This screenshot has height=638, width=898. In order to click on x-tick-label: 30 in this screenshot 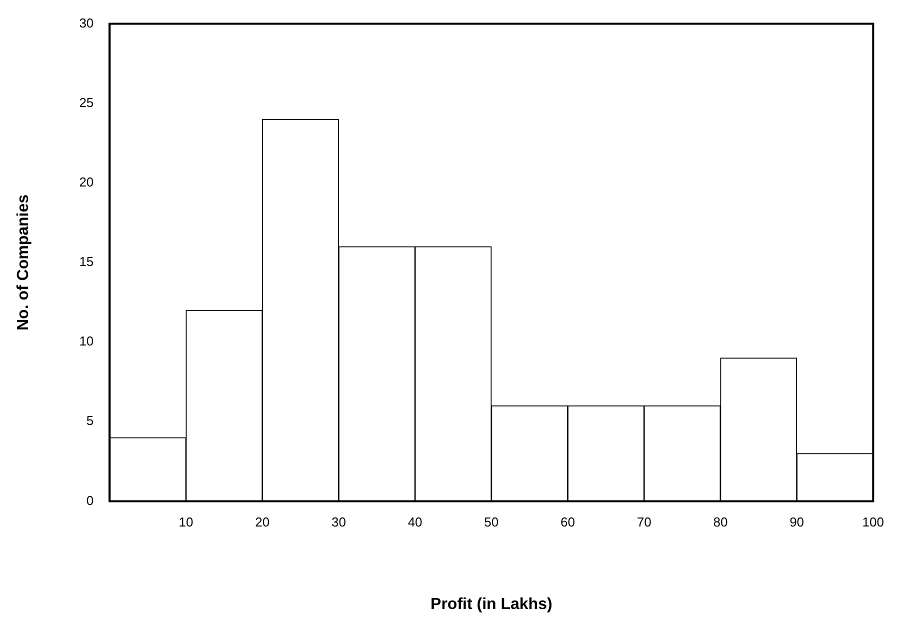, I will do `click(338, 522)`.